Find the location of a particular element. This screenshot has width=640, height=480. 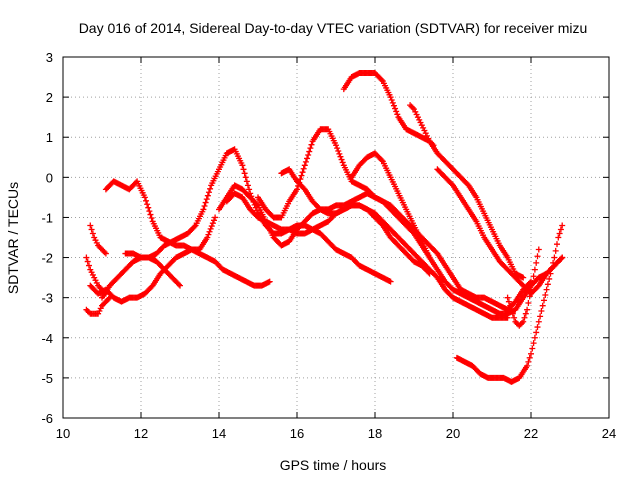

y-tick-label: 2 is located at coordinates (49, 97).